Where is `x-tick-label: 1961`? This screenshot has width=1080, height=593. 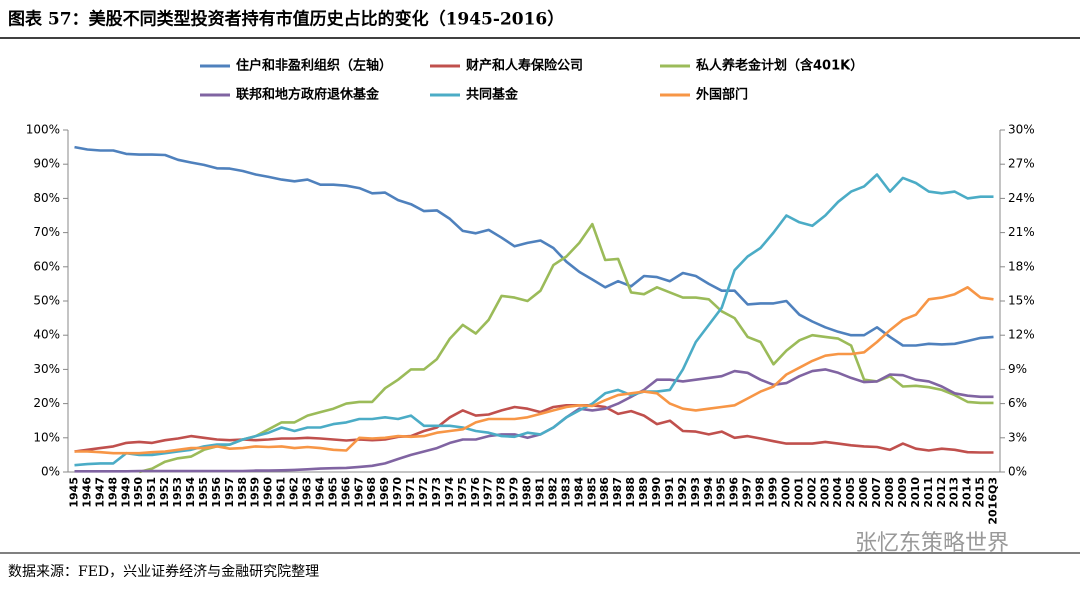 x-tick-label: 1961 is located at coordinates (281, 492).